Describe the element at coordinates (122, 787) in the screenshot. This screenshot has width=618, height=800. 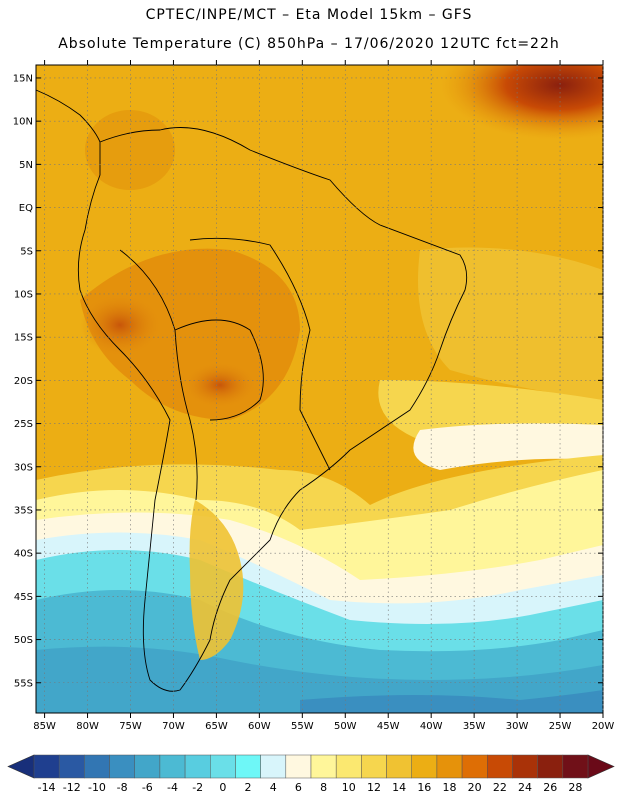
I see `colorbar-label: -8` at that location.